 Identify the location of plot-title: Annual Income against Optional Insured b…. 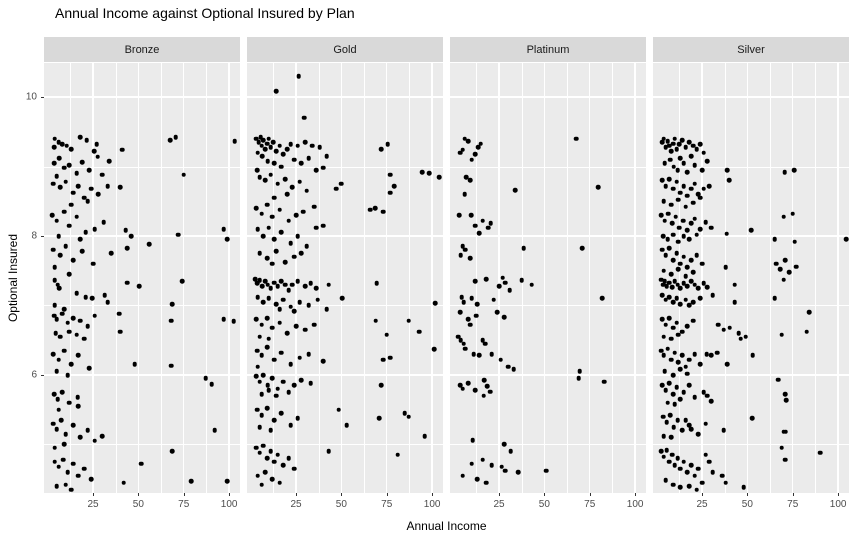
(205, 13).